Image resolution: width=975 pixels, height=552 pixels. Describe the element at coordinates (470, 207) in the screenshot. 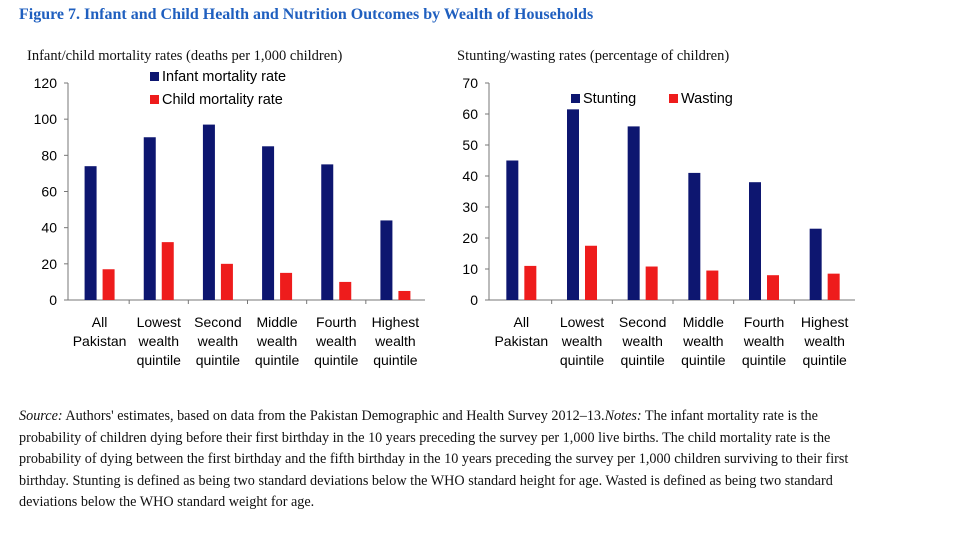

I see `y-tick-label: 30` at that location.